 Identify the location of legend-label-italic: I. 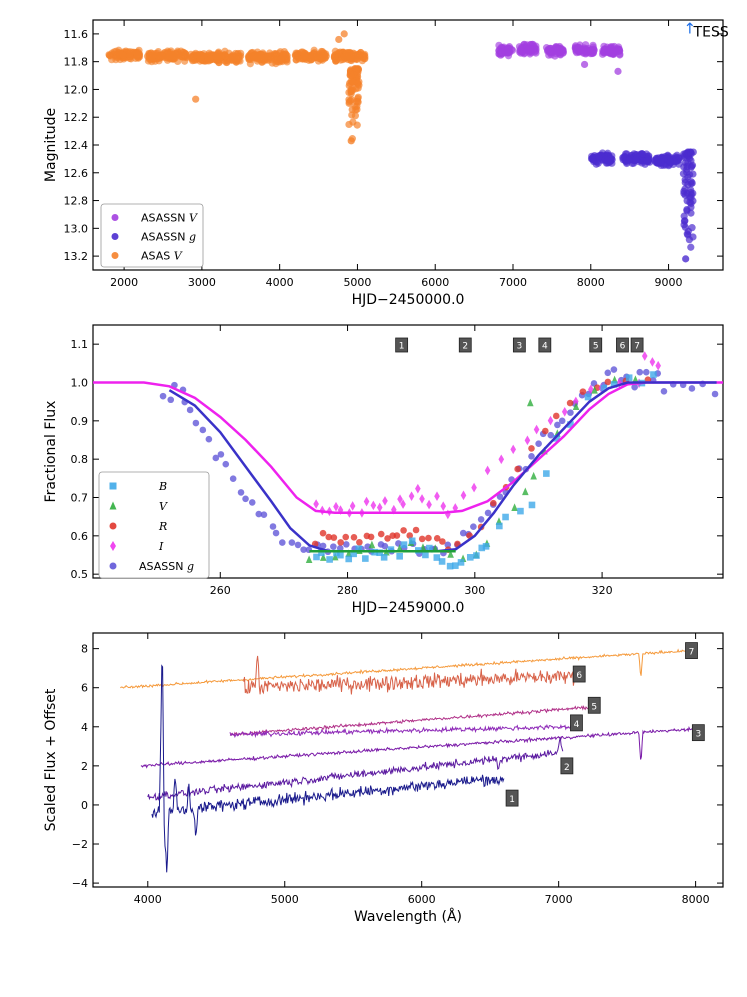
(161, 546).